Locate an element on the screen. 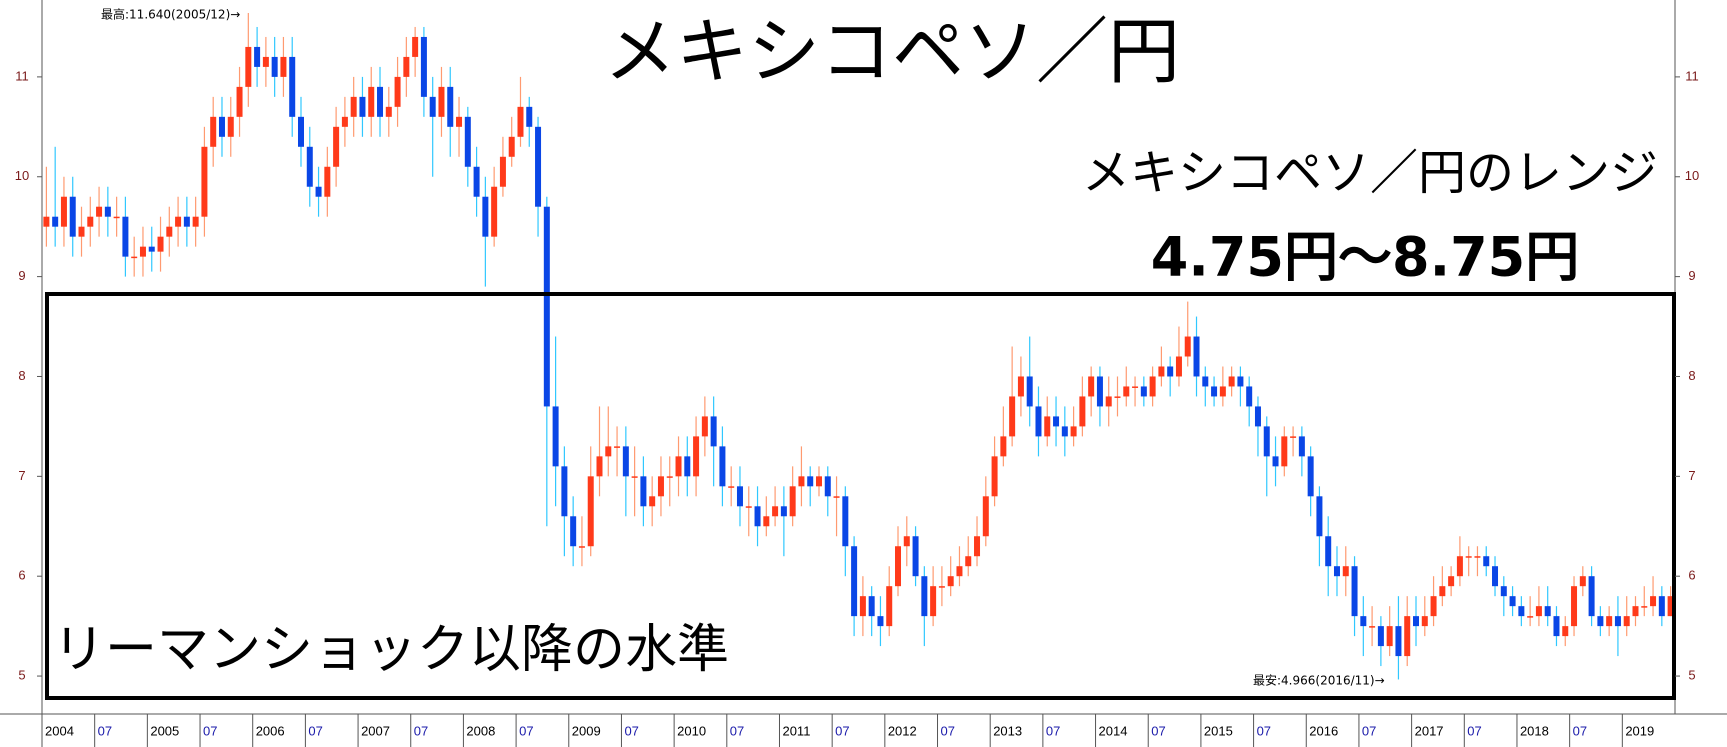 The height and width of the screenshot is (747, 1727). subtitle: メキシコペソ／円のレンジ is located at coordinates (1370, 173).